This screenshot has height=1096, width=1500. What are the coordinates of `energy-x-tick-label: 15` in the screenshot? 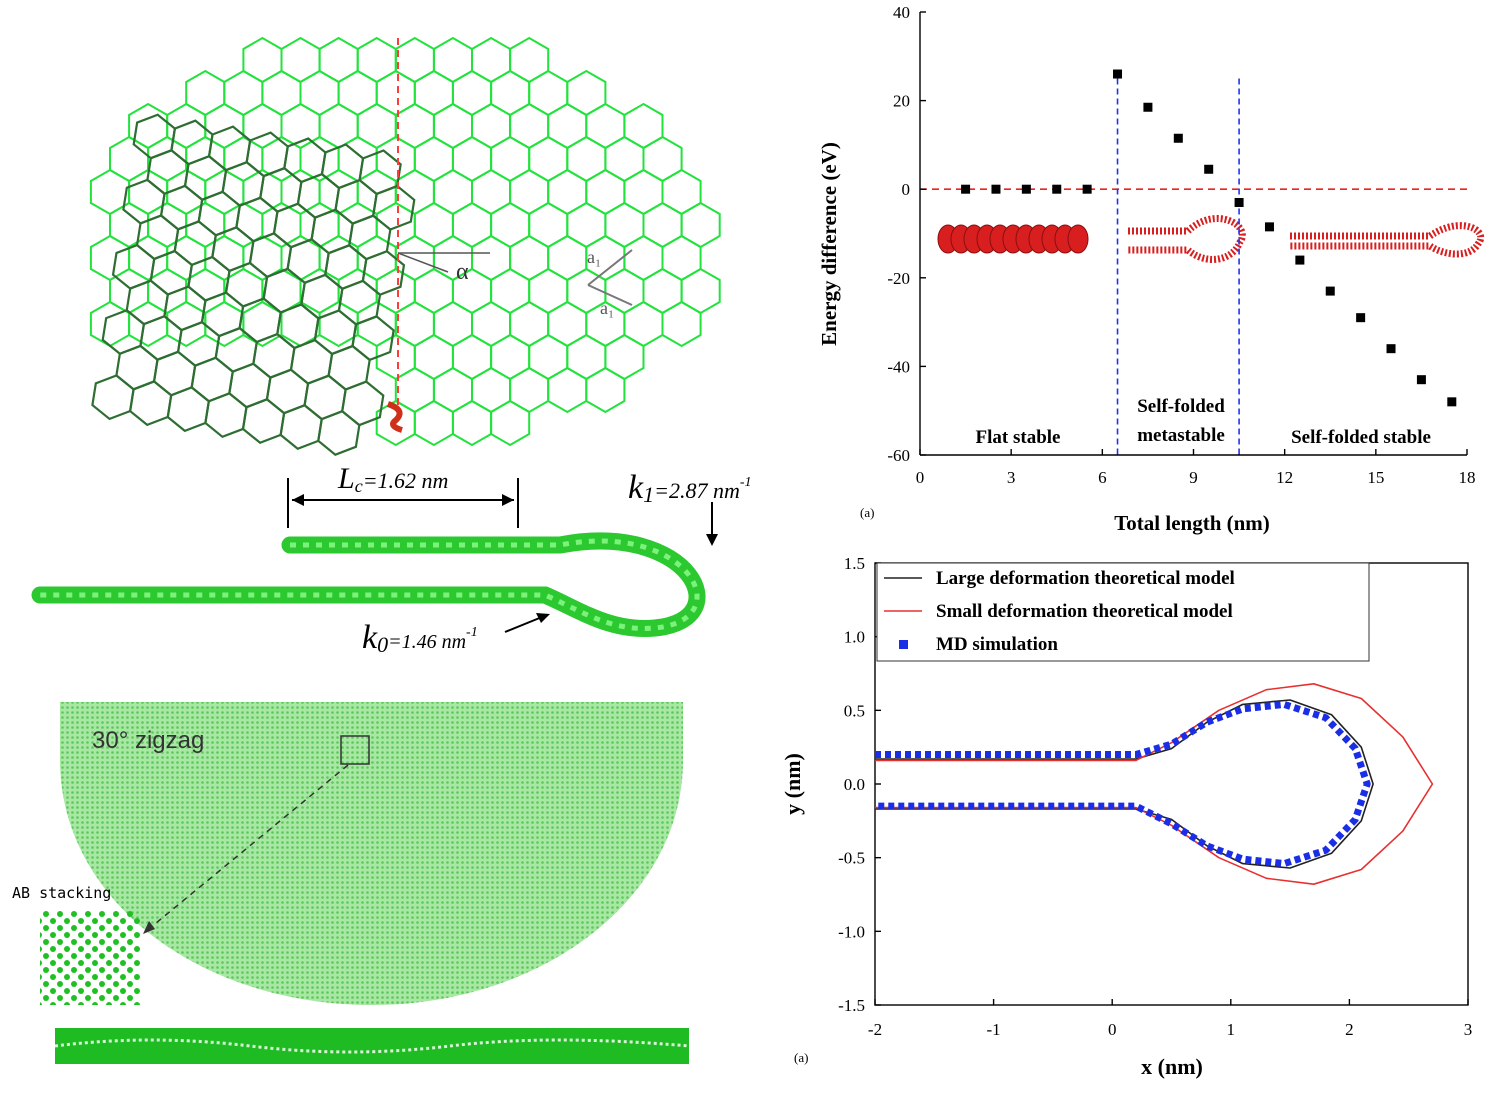 It's located at (1375, 477).